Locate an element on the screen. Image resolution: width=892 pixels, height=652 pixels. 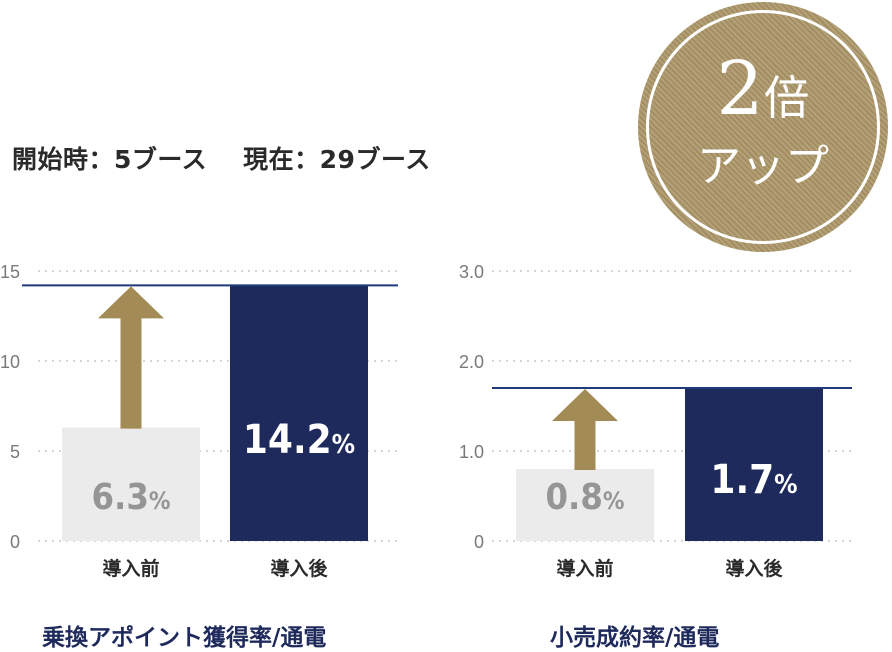
chart1-title: 乗換アポイント獲得率/通電 is located at coordinates (184, 638).